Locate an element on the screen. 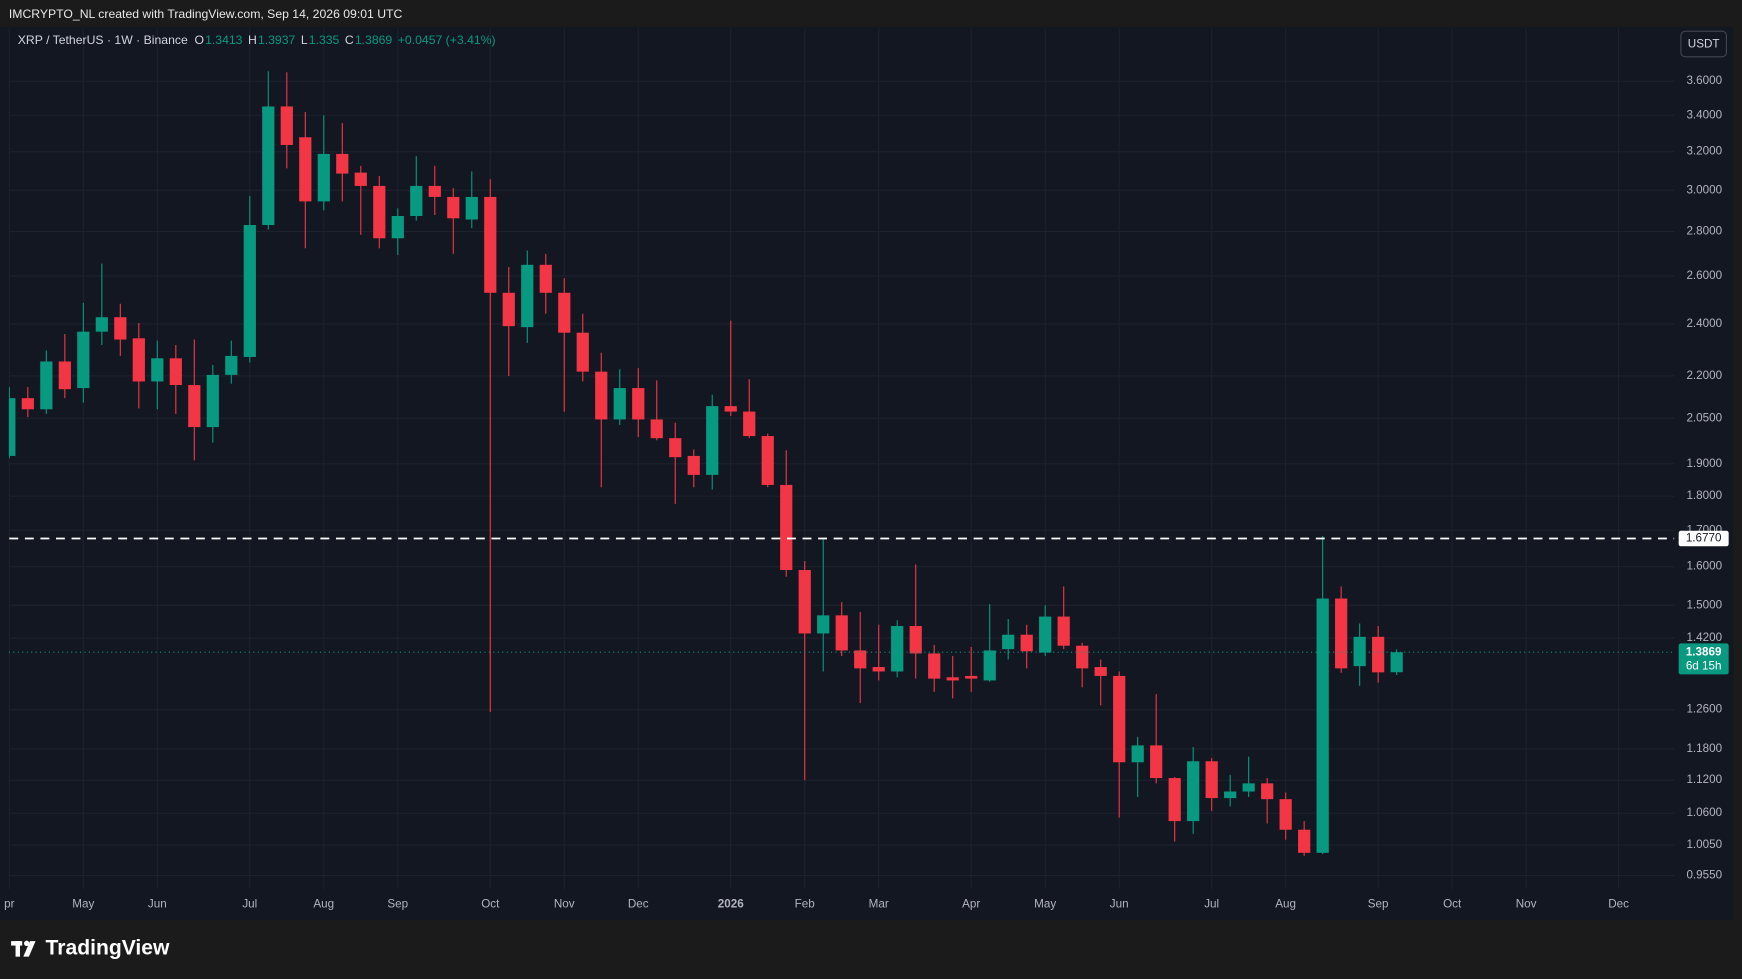  ohlc-value: 1.3413 is located at coordinates (224, 40).